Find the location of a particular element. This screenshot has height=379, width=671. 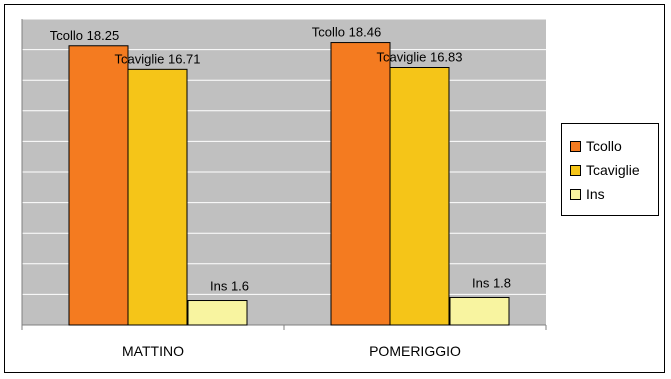

data-label-tcollo: Tcollo 18.46 is located at coordinates (346, 32).